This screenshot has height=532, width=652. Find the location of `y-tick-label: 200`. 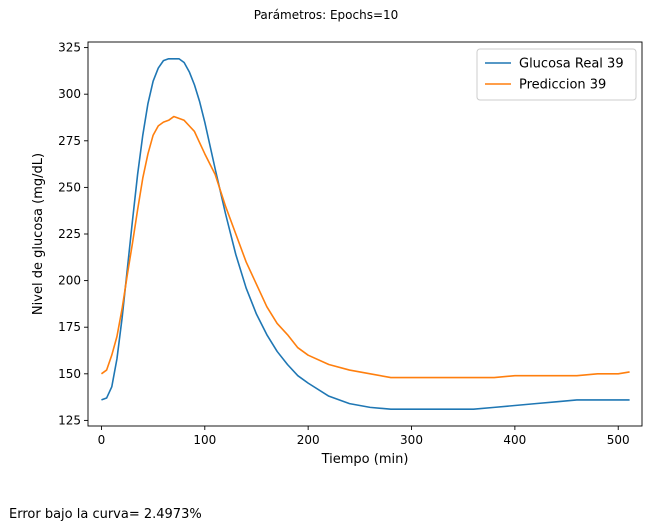

y-tick-label: 200 is located at coordinates (69, 281).